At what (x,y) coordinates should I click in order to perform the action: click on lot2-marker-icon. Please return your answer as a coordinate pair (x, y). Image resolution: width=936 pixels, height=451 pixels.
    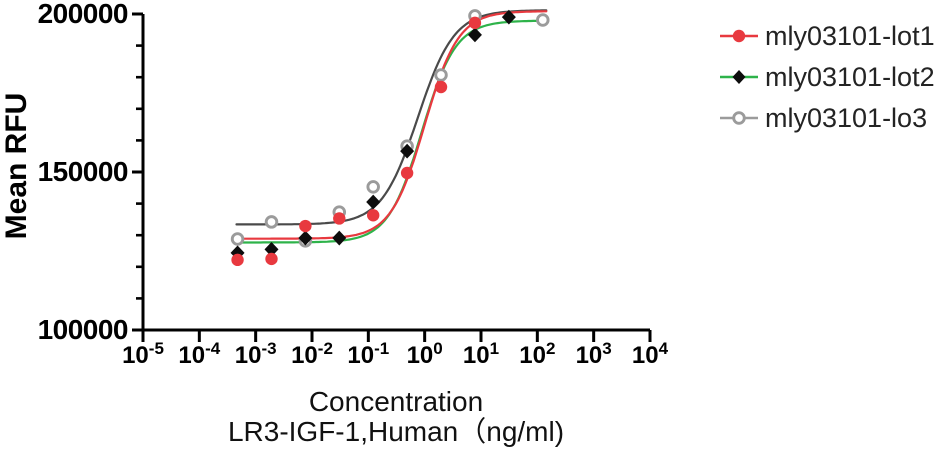
    Looking at the image, I should click on (739, 77).